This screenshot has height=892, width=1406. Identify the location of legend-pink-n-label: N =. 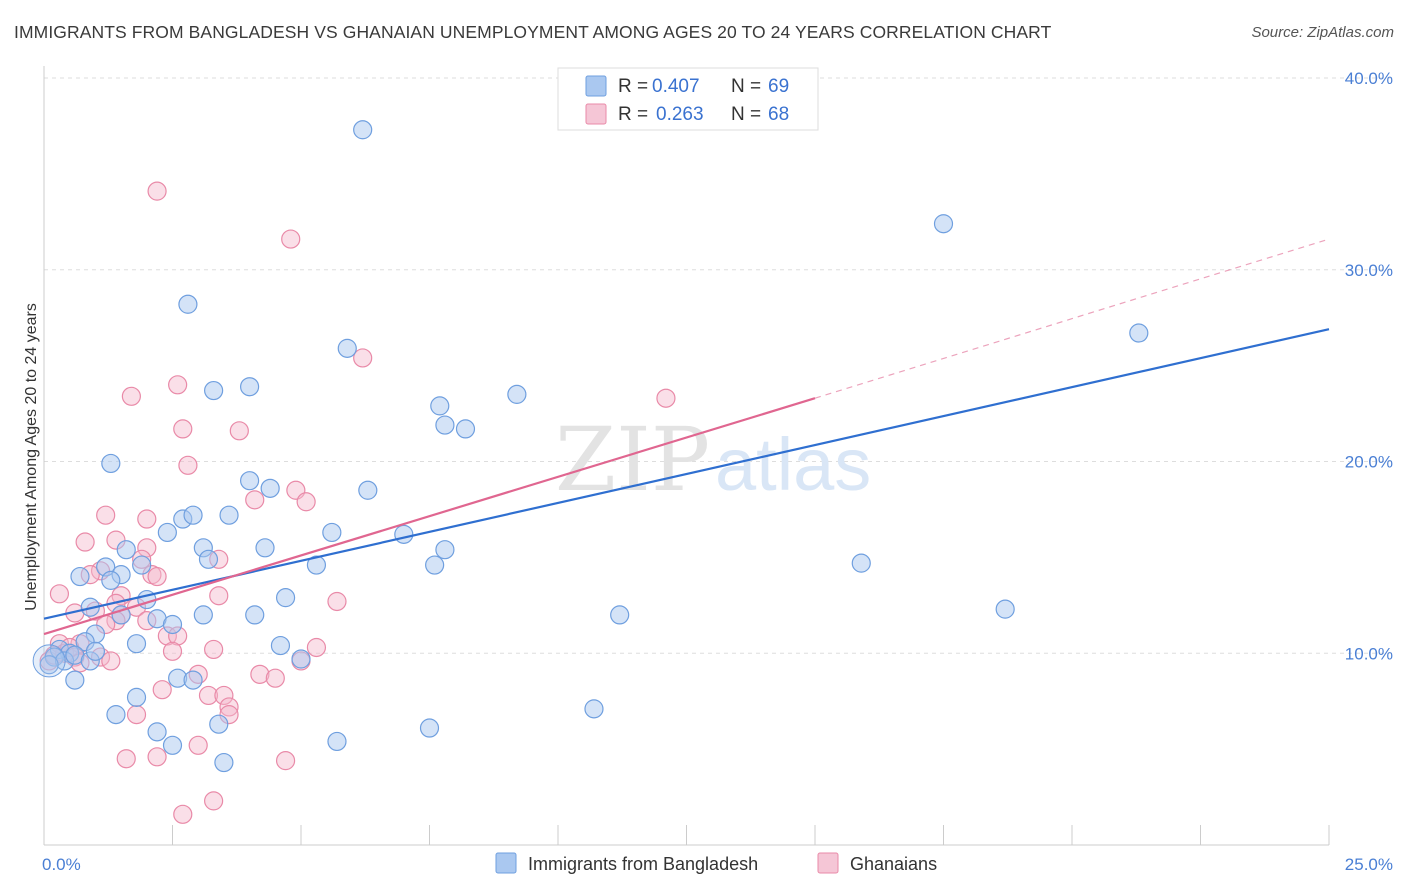
(746, 114).